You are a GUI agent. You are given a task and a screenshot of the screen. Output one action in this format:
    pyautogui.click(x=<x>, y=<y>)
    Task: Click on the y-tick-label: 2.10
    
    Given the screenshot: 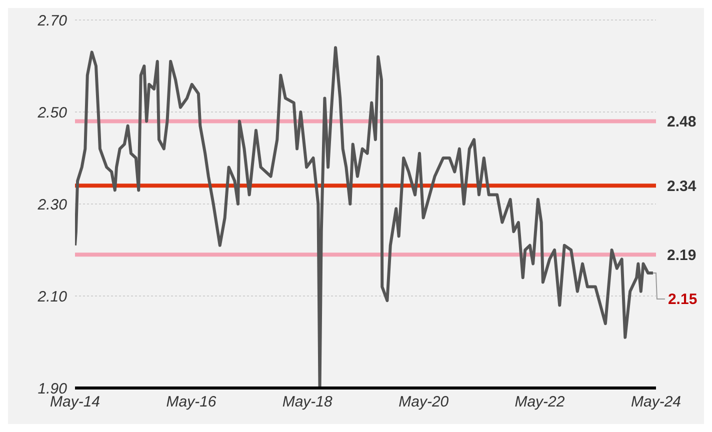 What is the action you would take?
    pyautogui.click(x=52, y=297)
    